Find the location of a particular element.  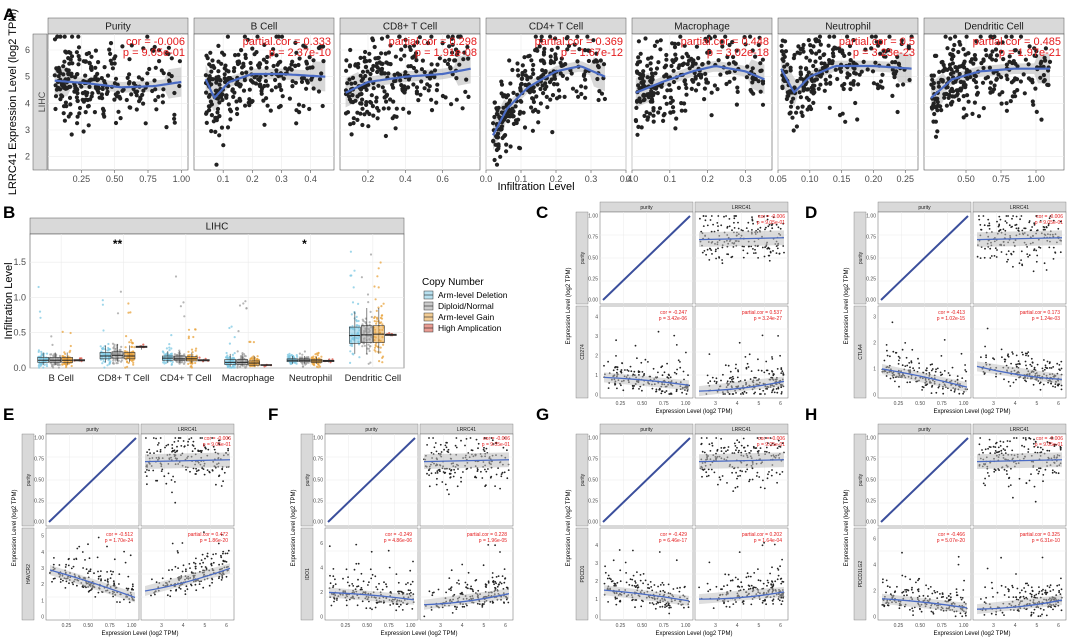

c-row-label-1: CD274 is located at coordinates (583, 352).